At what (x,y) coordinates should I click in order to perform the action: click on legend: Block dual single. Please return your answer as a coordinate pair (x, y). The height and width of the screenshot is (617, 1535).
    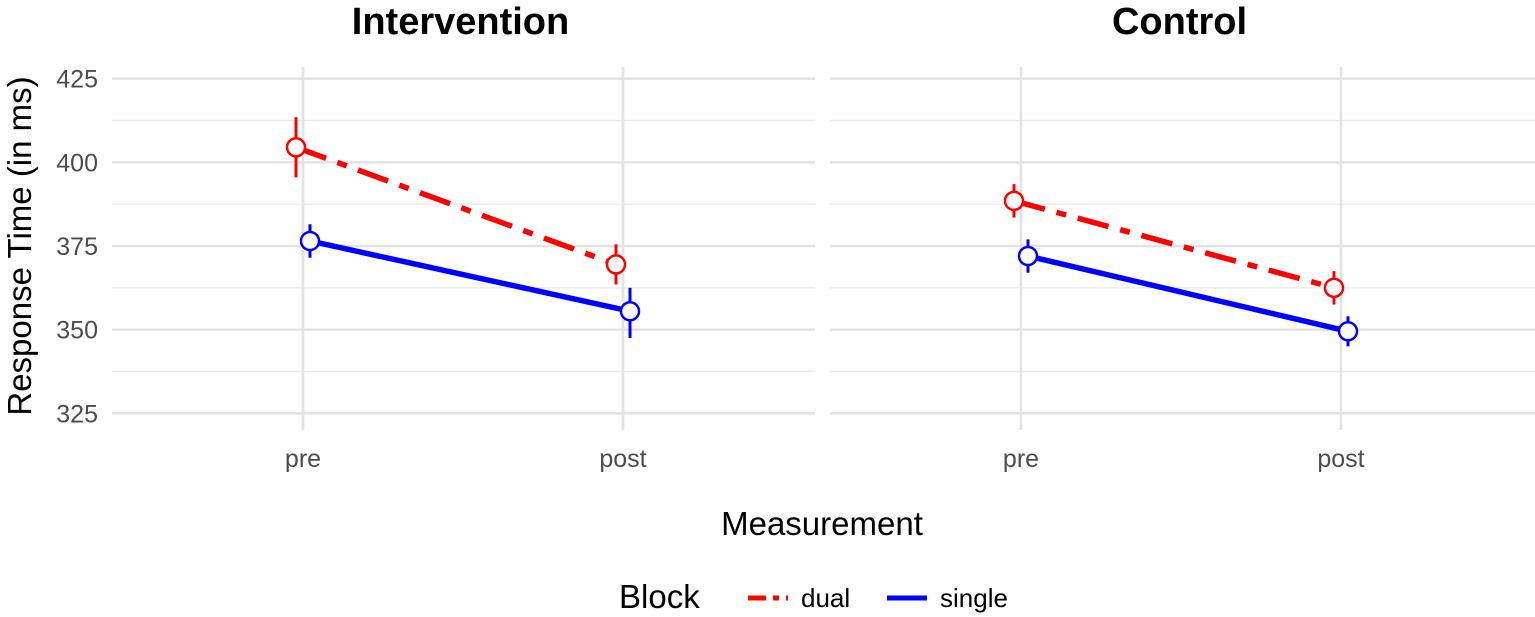
    Looking at the image, I should click on (813, 596).